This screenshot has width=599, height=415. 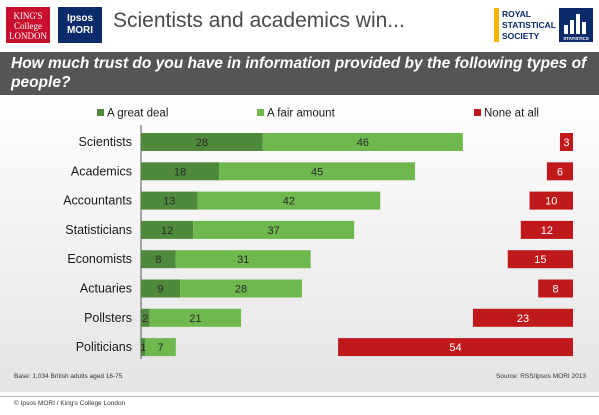 What do you see at coordinates (68, 376) in the screenshot?
I see `base-note: Base: 1,034 British adults aged 16-75` at bounding box center [68, 376].